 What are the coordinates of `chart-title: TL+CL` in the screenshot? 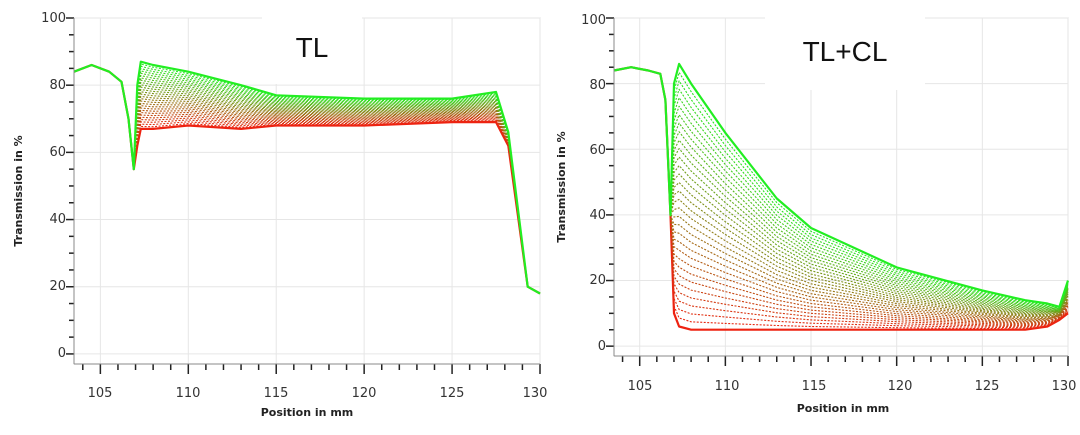 It's located at (845, 51).